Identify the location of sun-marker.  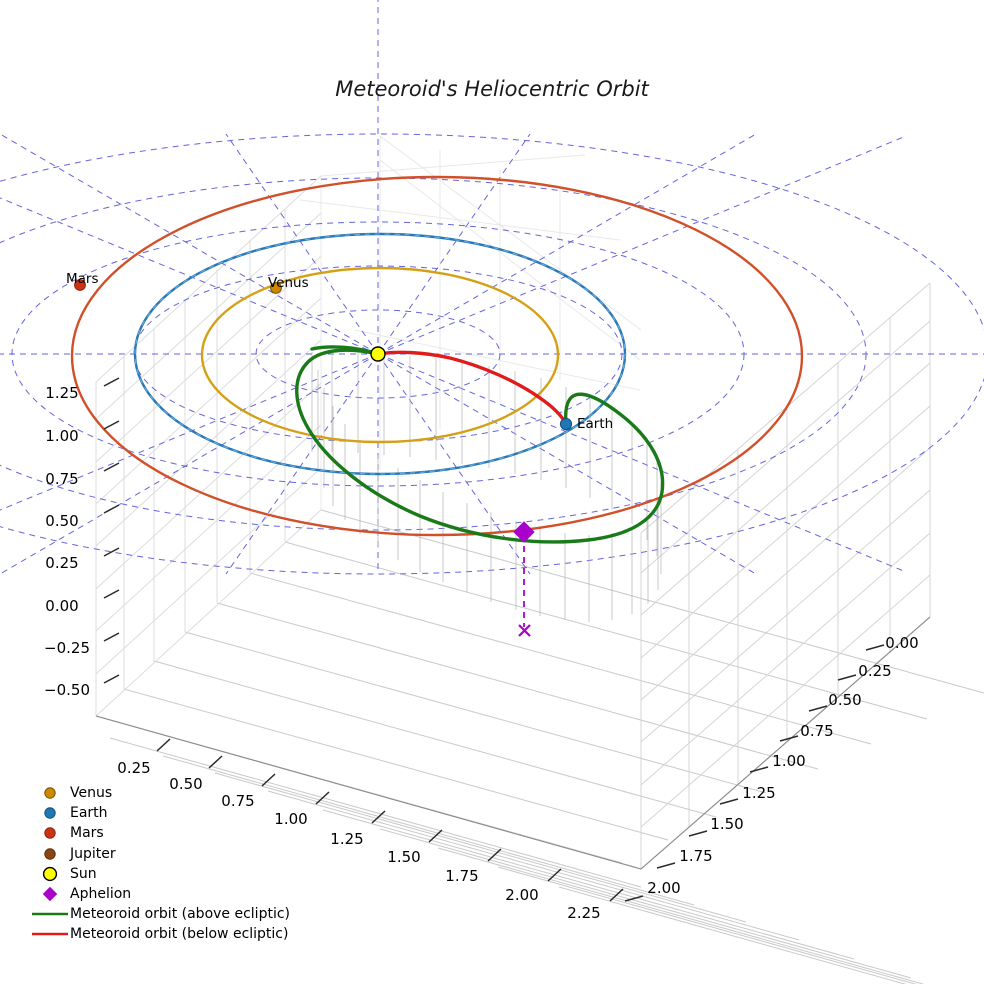
(378, 354).